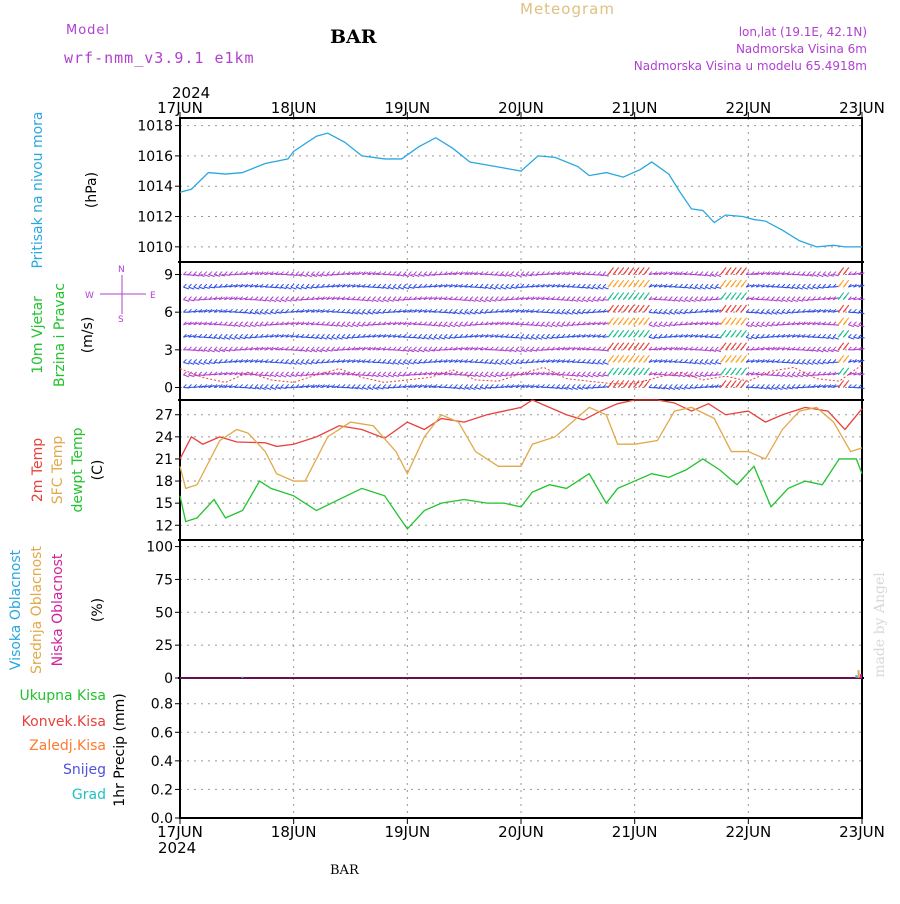 This screenshot has width=900, height=904. Describe the element at coordinates (353, 37) in the screenshot. I see `station-title: BAR` at that location.